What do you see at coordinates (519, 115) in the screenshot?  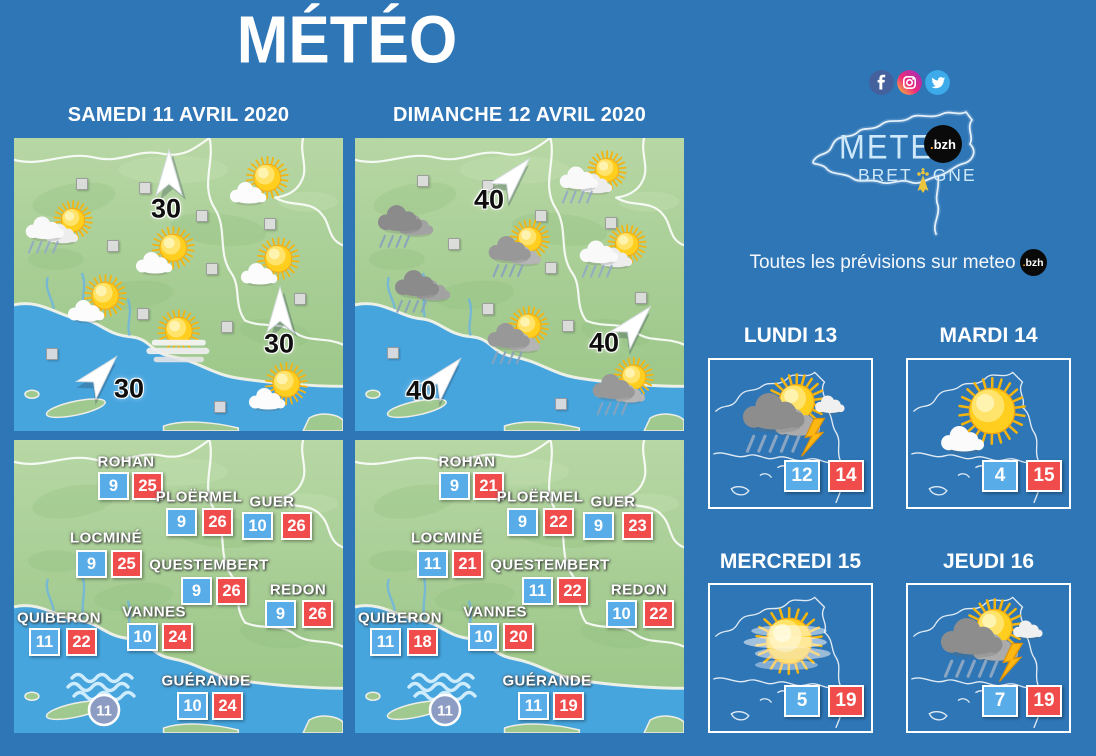 I see `day-header-sunday: DIMANCHE 12 AVRIL 2020` at bounding box center [519, 115].